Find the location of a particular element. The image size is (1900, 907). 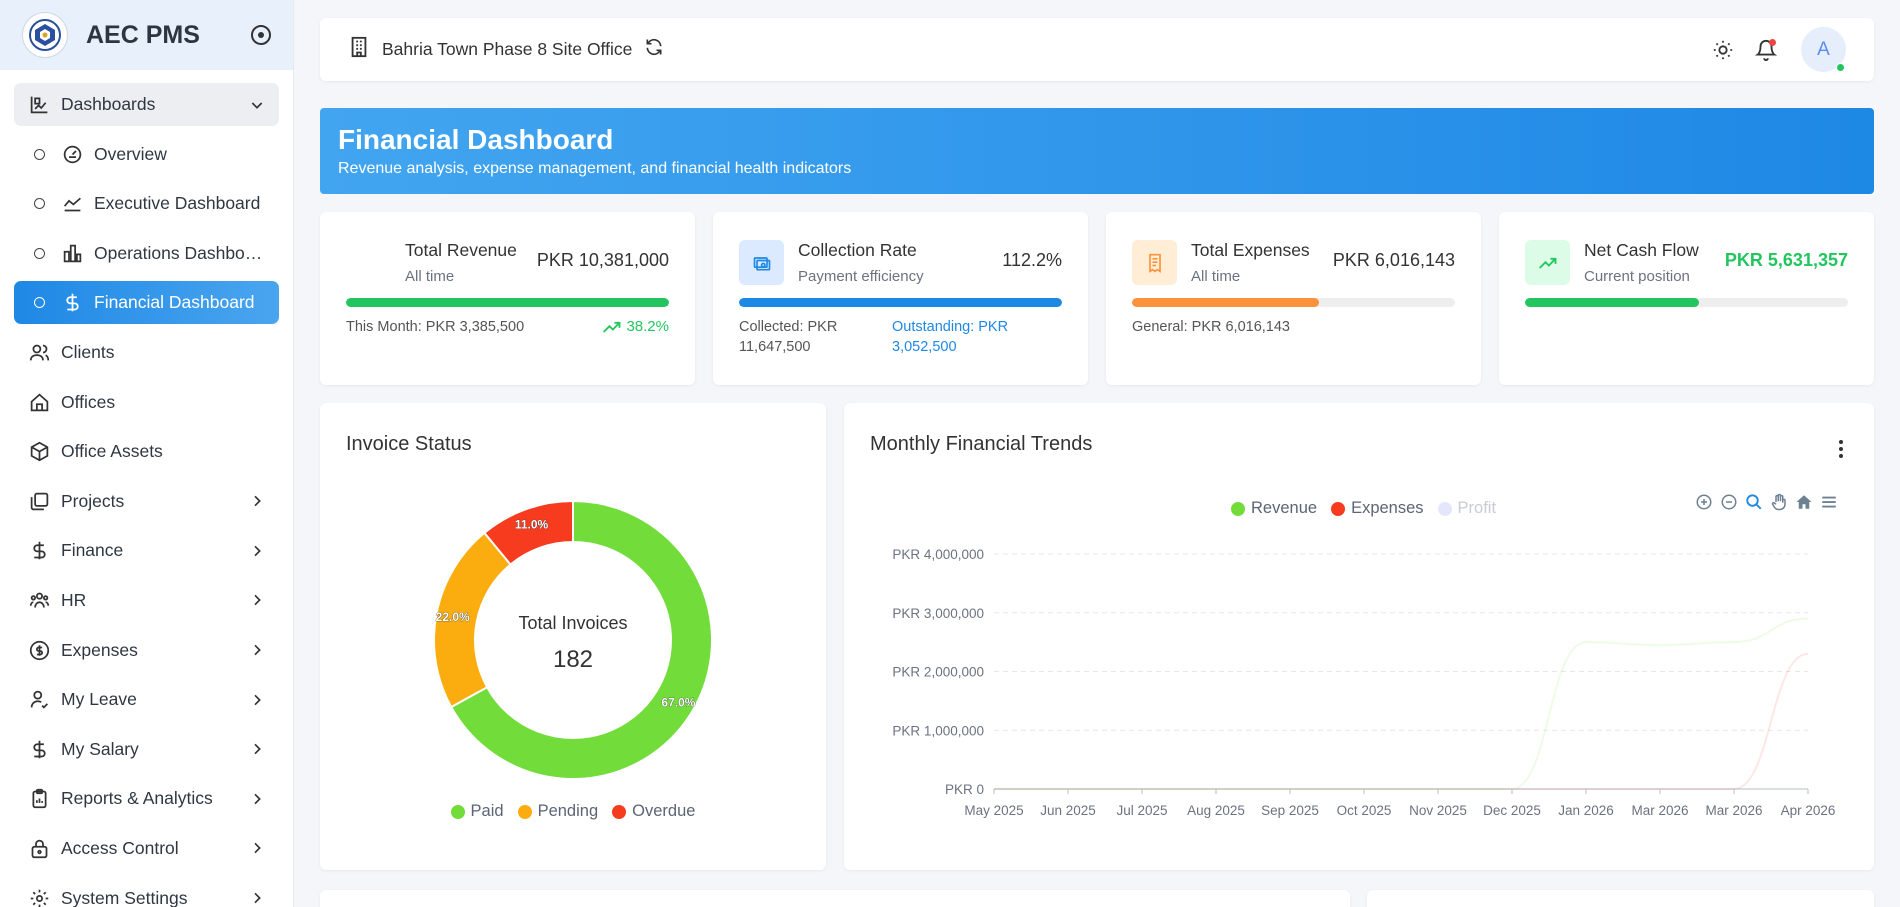

page-title: Financial Dashboard is located at coordinates (476, 139).